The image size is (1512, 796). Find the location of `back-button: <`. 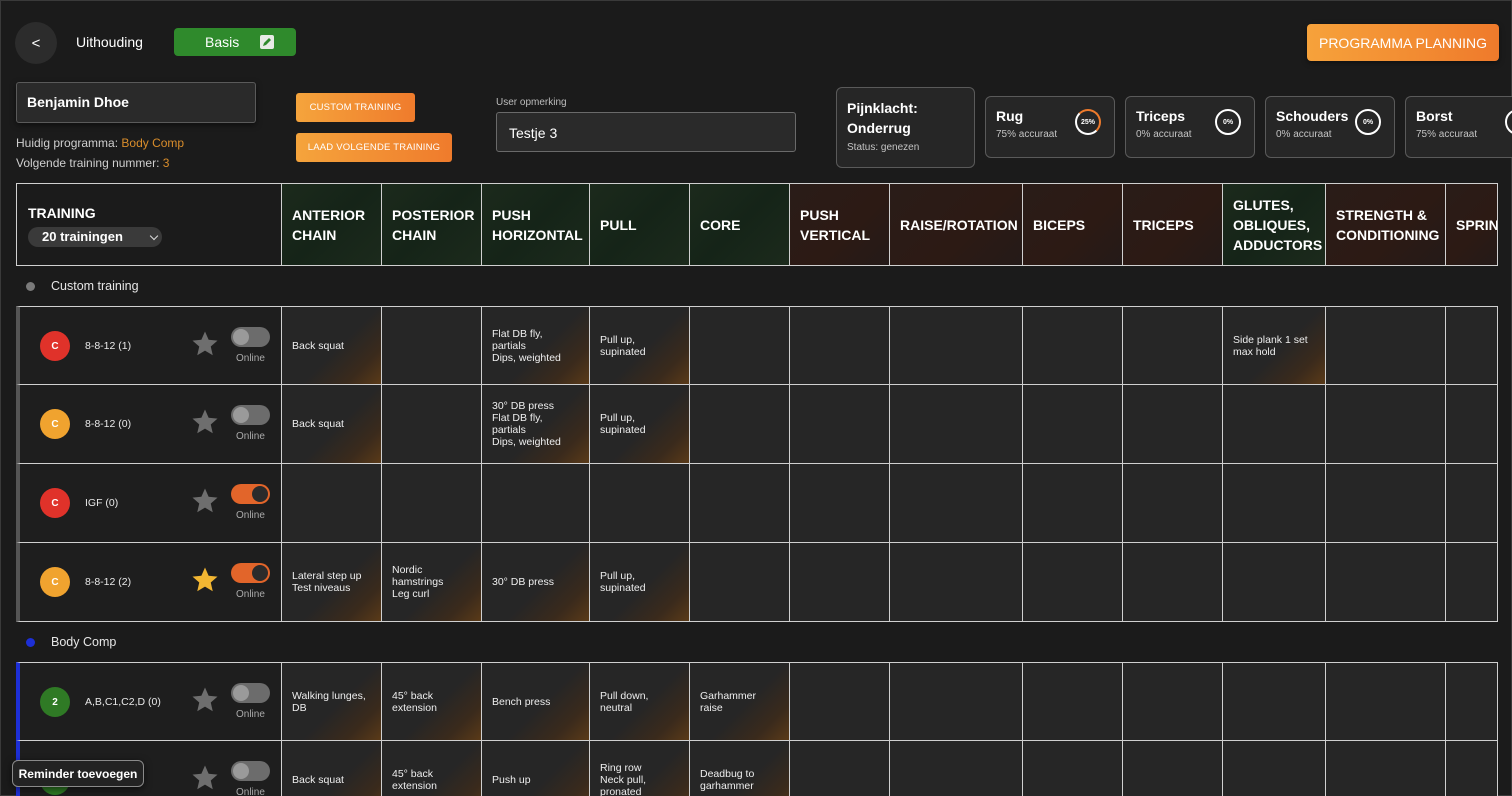

back-button: < is located at coordinates (36, 43).